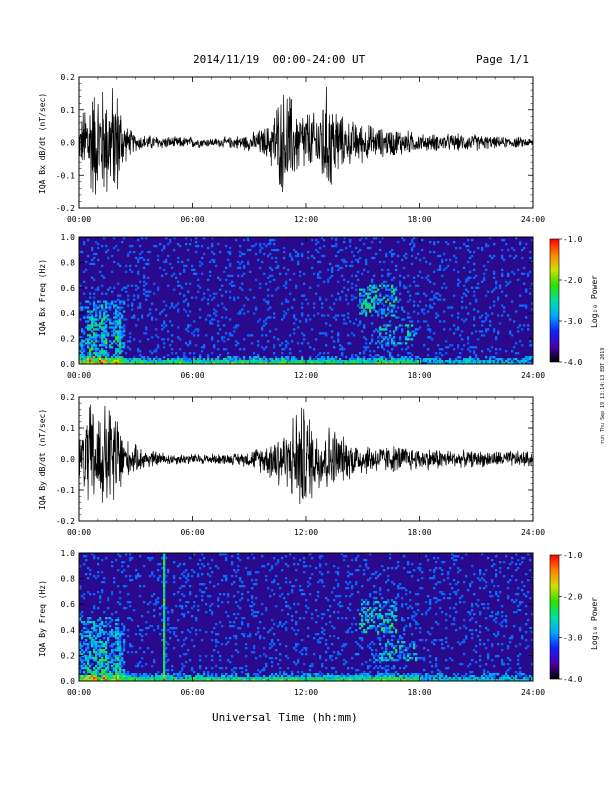  What do you see at coordinates (65, 208) in the screenshot?
I see `ytick-label: -0.2` at bounding box center [65, 208].